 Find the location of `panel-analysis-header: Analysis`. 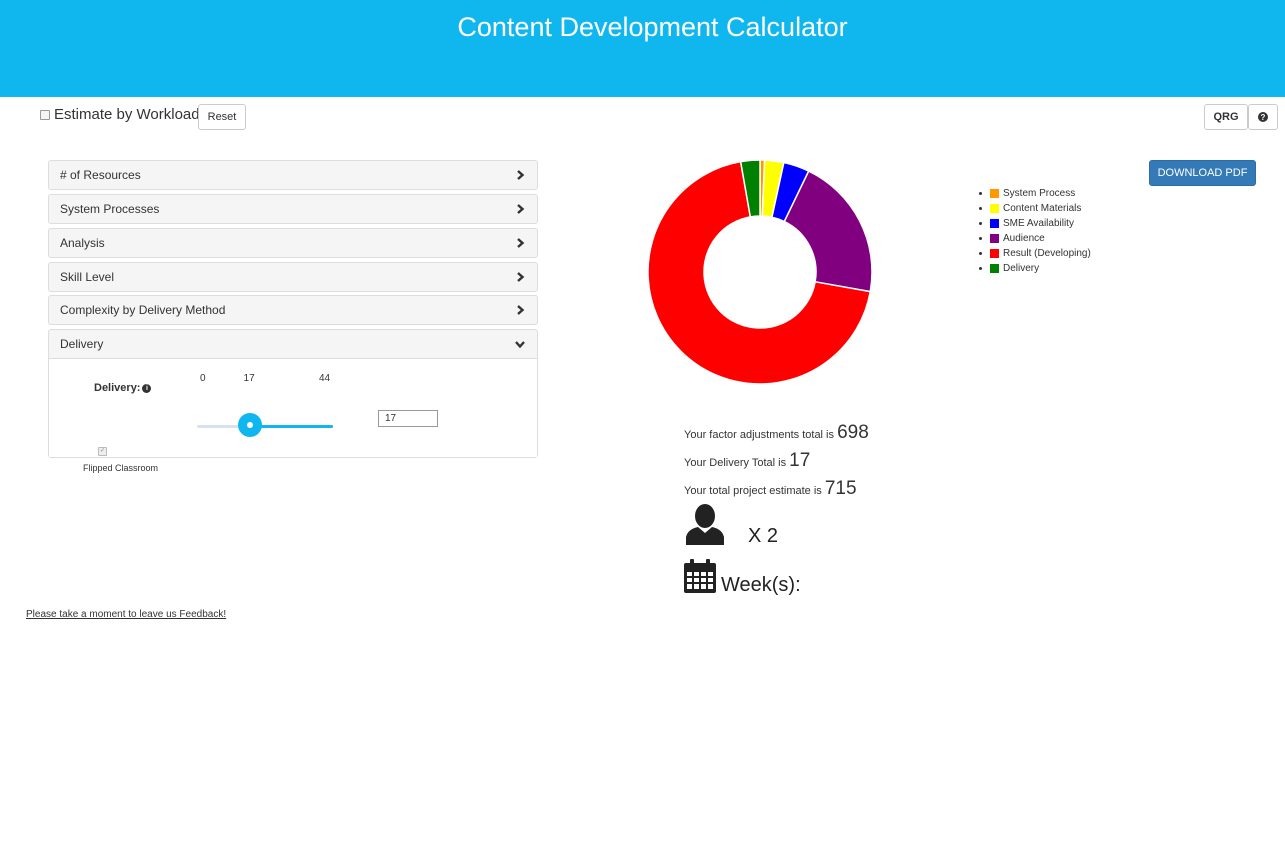

panel-analysis-header: Analysis is located at coordinates (293, 243).